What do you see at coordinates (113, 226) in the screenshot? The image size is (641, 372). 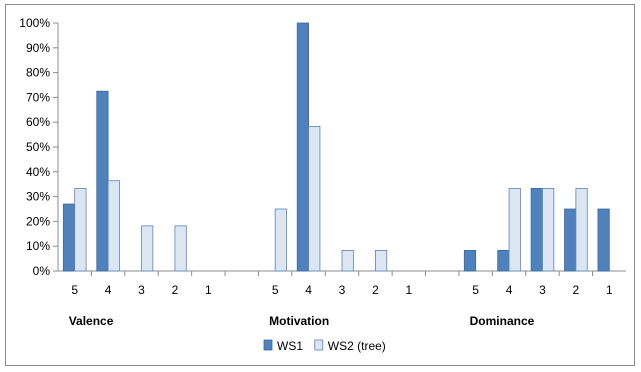 I see `bar-ws2-tree--valence-4` at bounding box center [113, 226].